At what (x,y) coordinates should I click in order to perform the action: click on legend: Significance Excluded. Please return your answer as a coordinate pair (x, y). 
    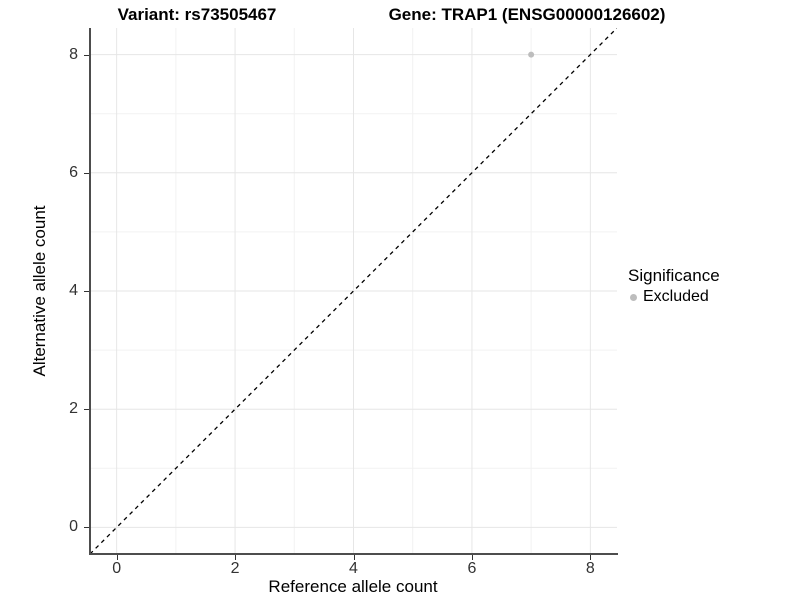
    Looking at the image, I should click on (674, 286).